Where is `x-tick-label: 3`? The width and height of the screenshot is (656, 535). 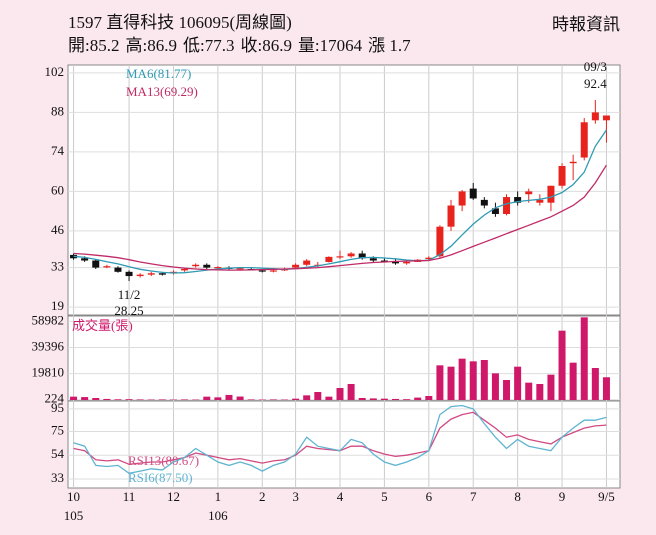
x-tick-label: 3 is located at coordinates (295, 496).